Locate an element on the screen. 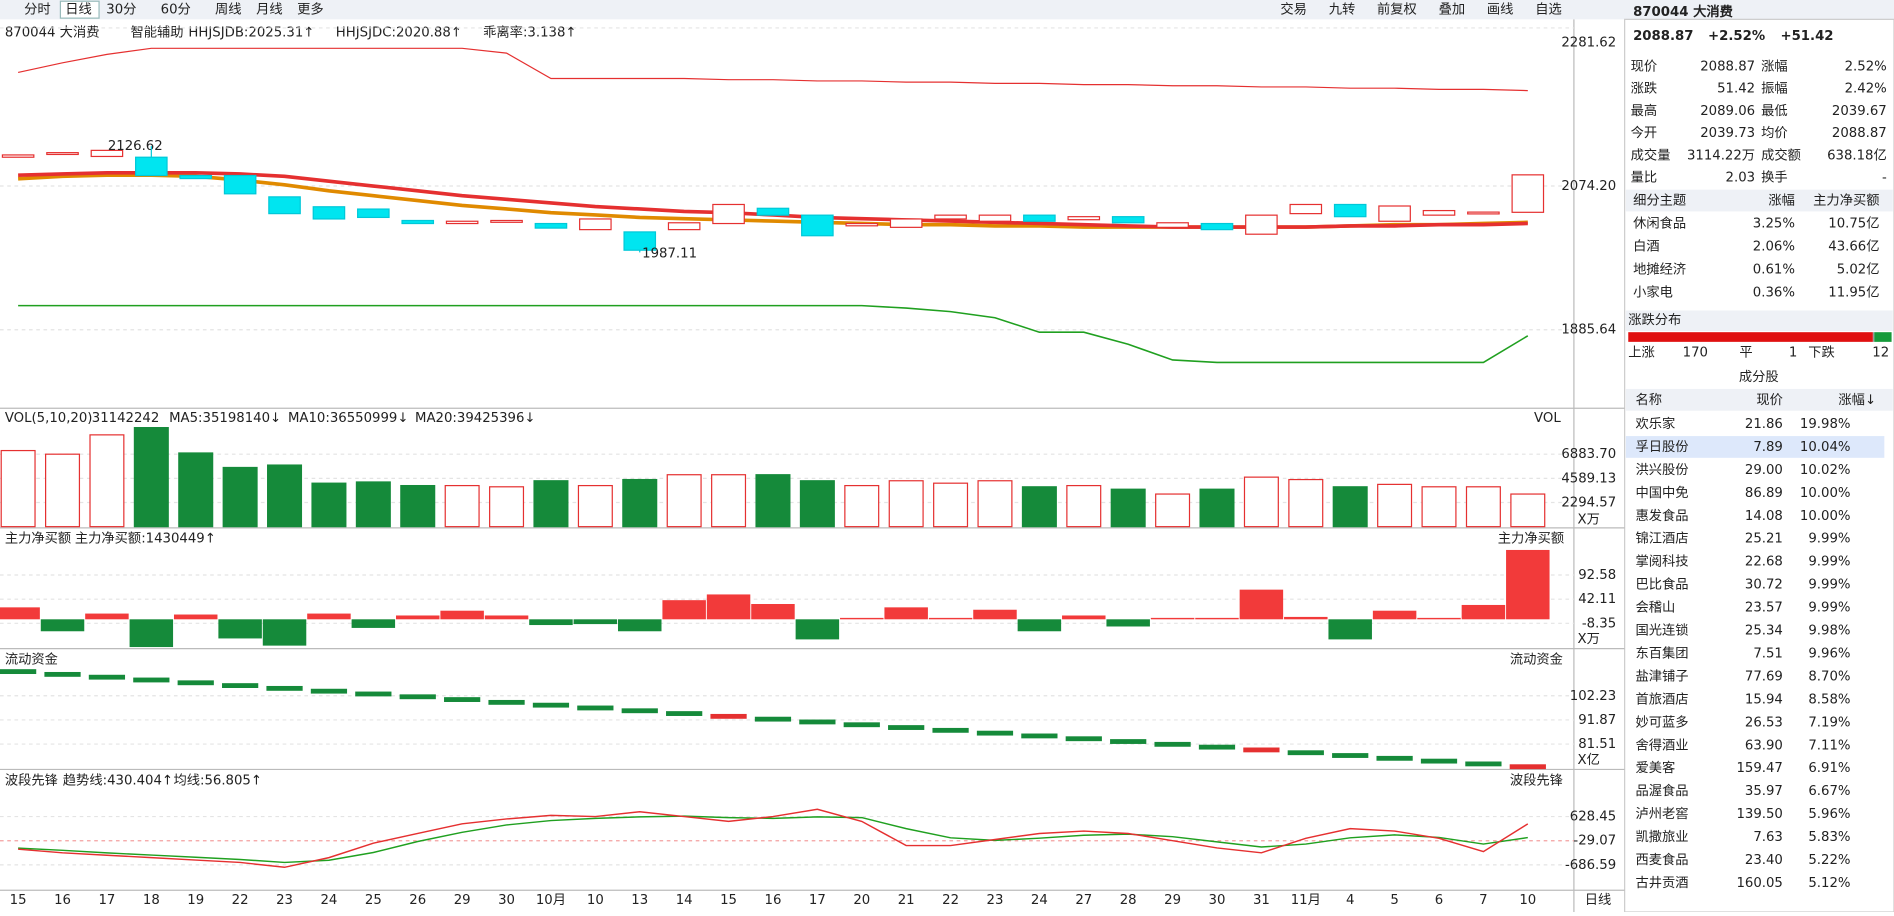 The width and height of the screenshot is (1894, 916). theme-pct: 0.36% is located at coordinates (1774, 292).